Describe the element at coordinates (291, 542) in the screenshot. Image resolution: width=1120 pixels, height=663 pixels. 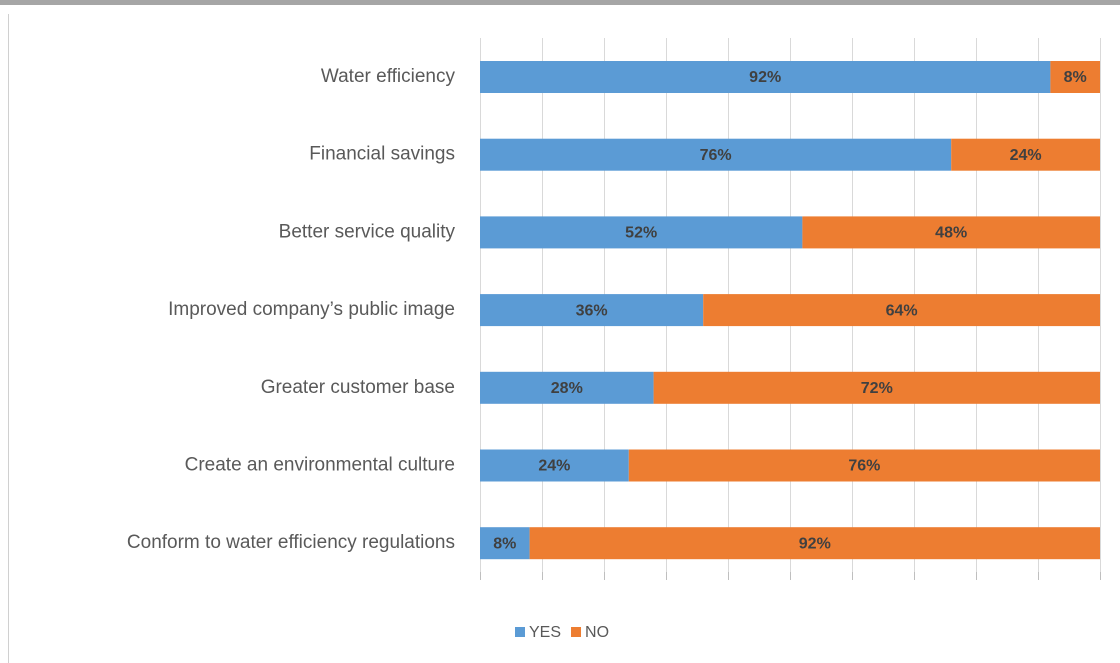
I see `category-label: Conform to water efficiency regulations` at that location.